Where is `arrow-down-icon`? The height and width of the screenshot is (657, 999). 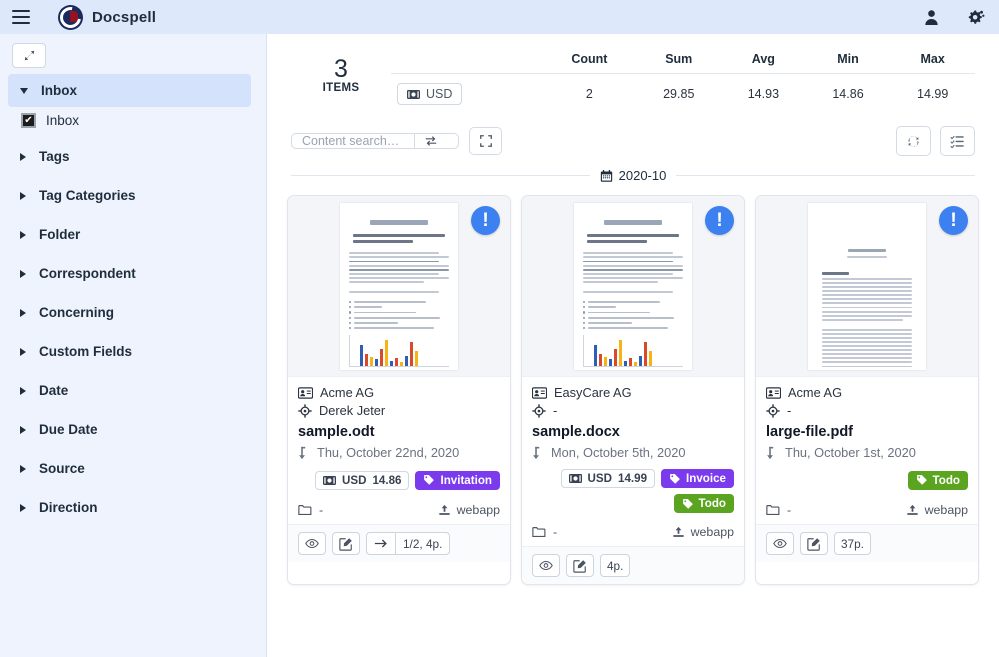 arrow-down-icon is located at coordinates (770, 452).